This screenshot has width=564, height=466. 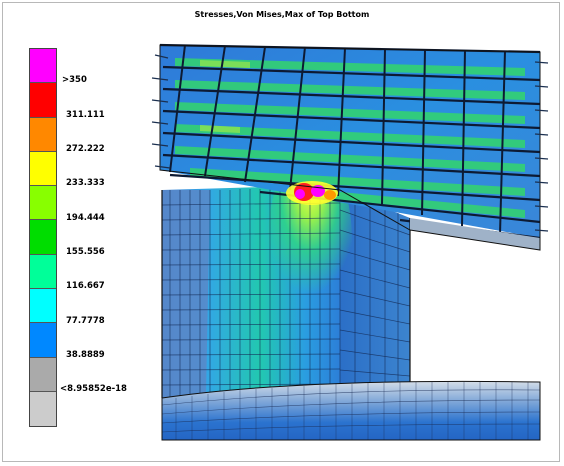 What do you see at coordinates (74, 80) in the screenshot?
I see `legend-label: >350` at bounding box center [74, 80].